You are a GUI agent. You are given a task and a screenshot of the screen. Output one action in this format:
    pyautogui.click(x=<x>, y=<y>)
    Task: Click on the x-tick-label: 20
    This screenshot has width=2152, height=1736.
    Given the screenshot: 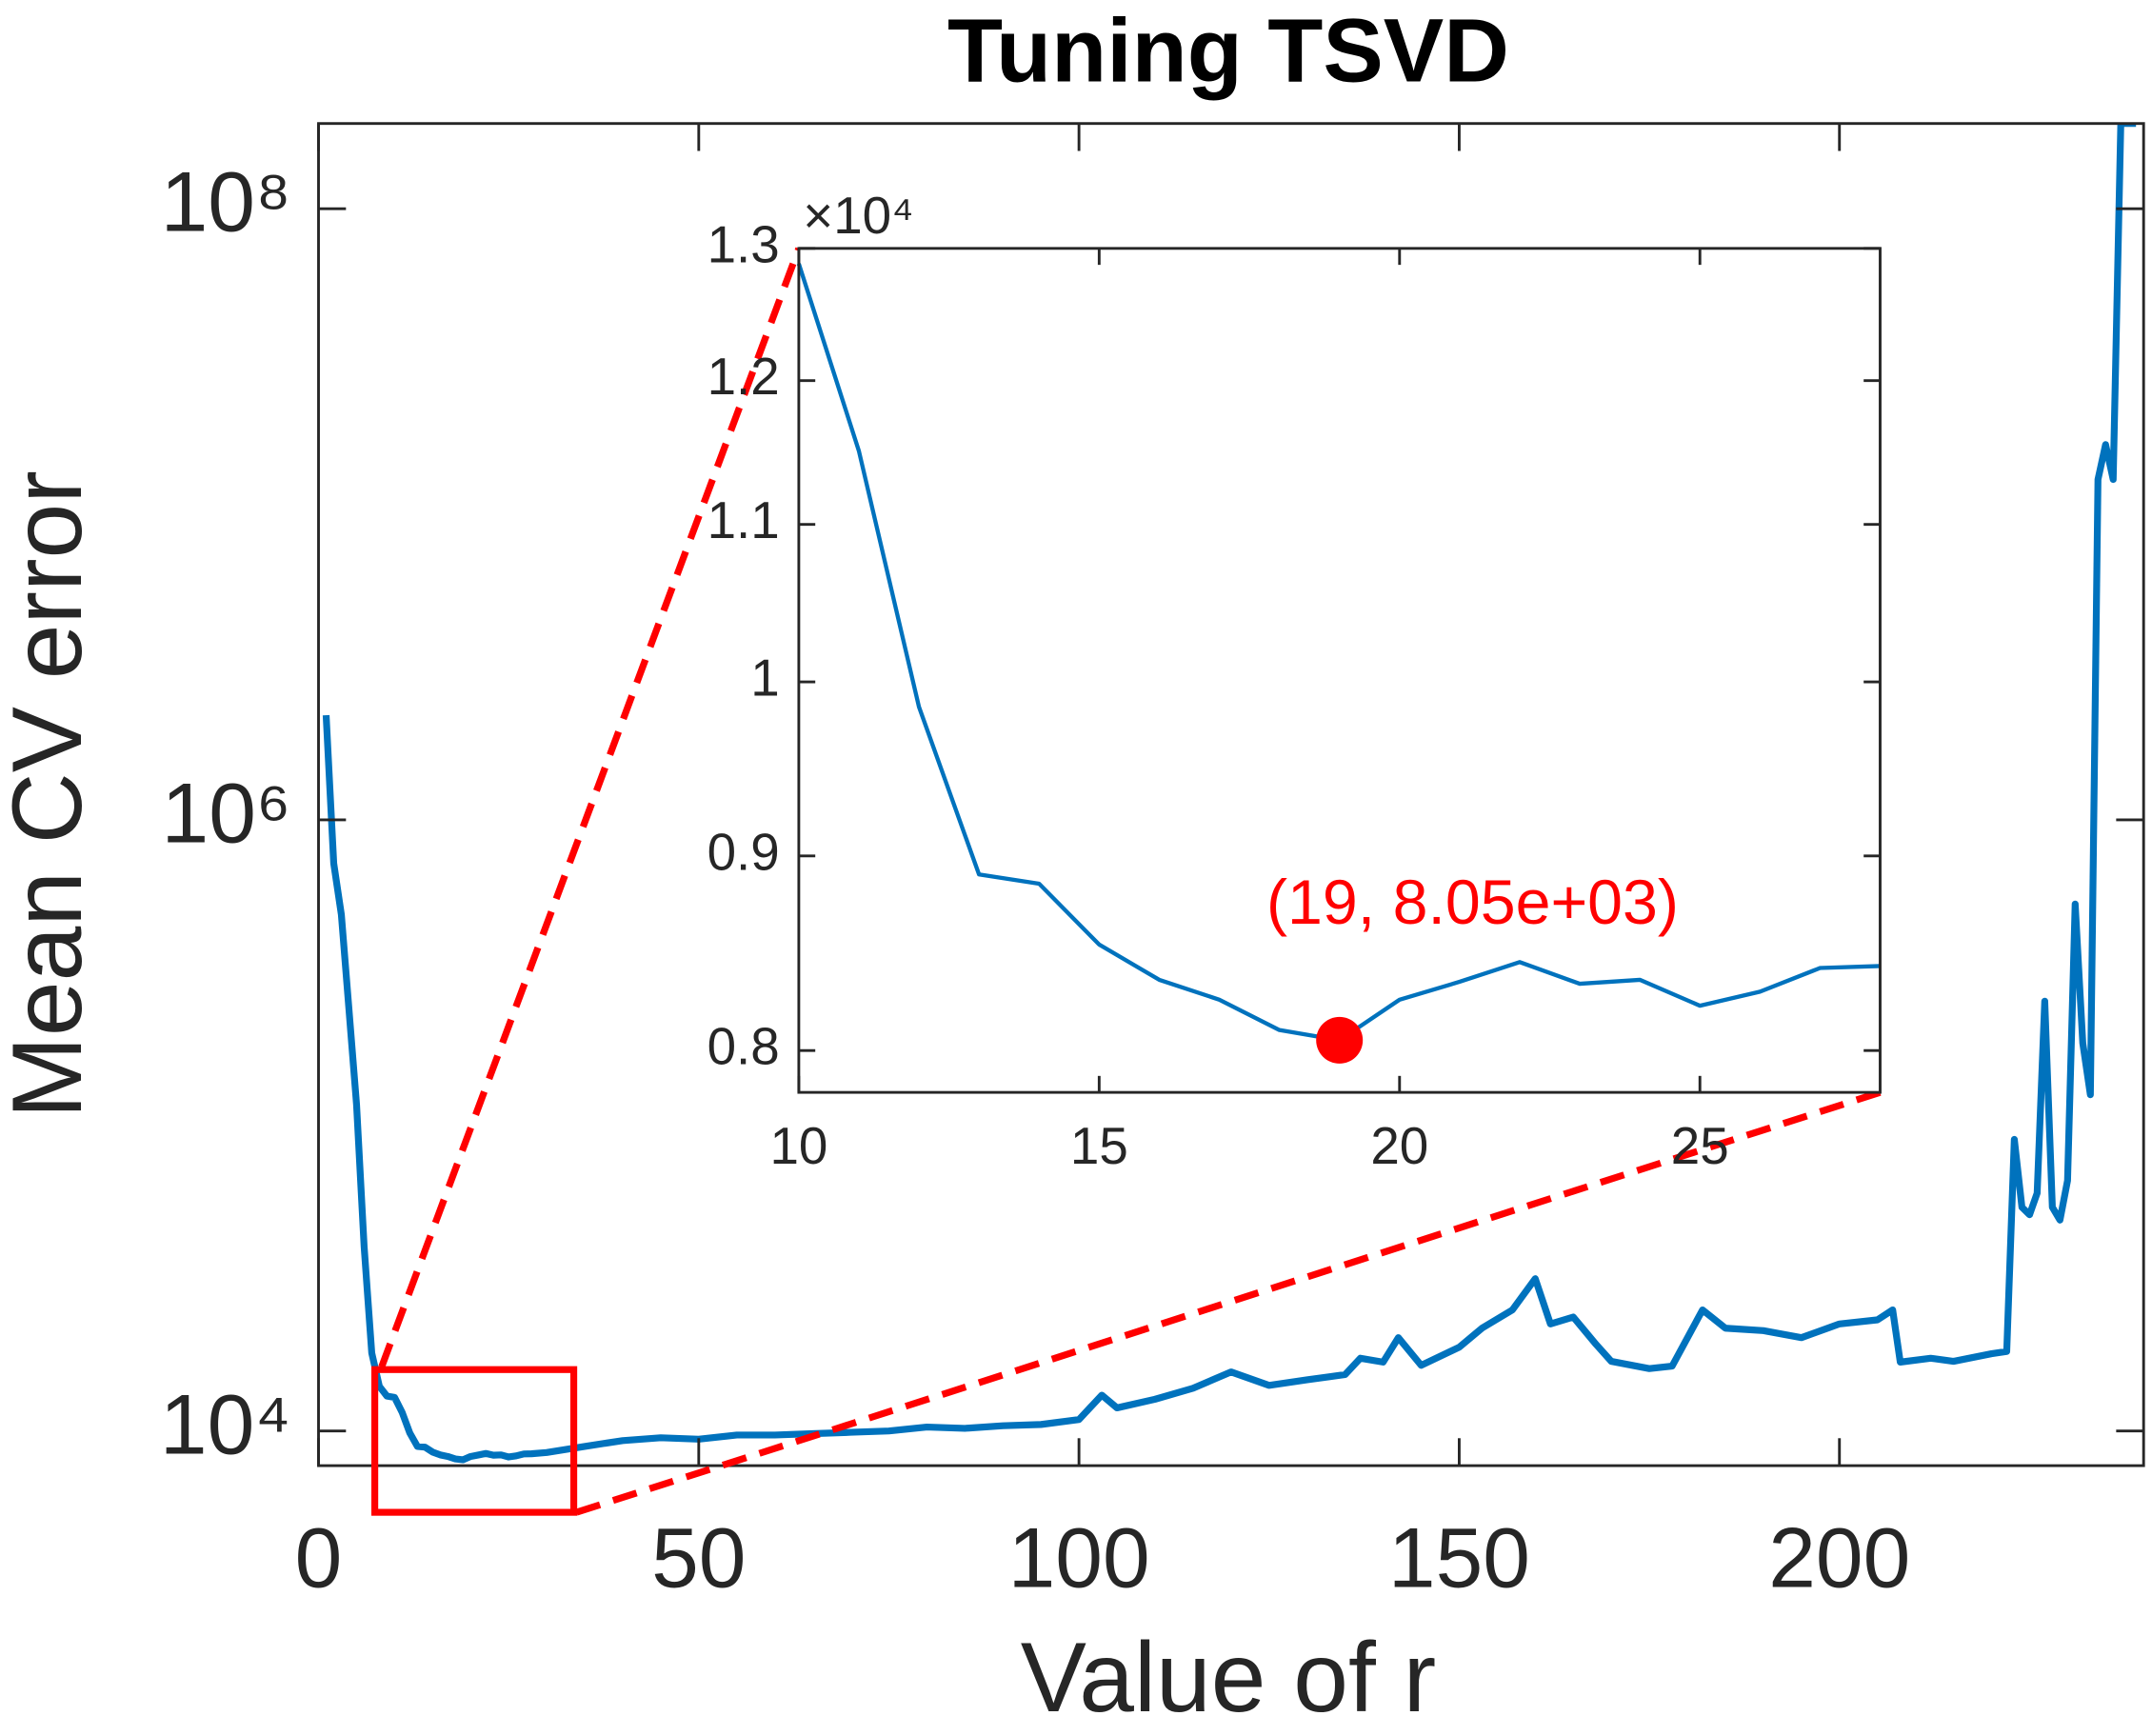 What is the action you would take?
    pyautogui.click(x=1399, y=1145)
    